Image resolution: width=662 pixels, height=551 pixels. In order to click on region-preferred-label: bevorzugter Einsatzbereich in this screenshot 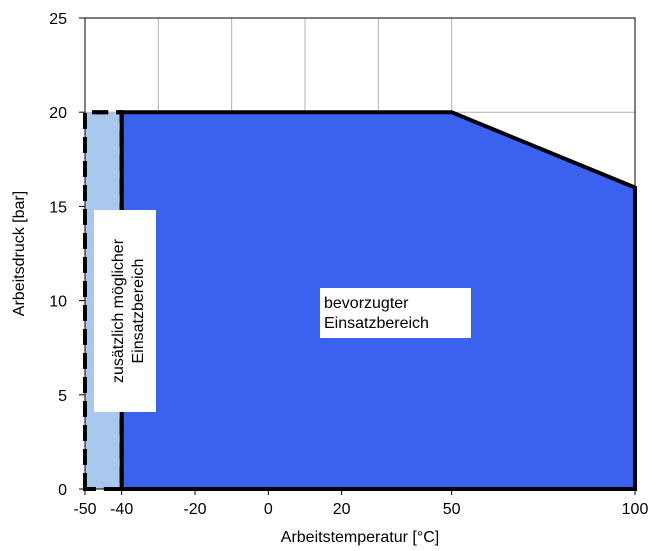, I will do `click(395, 313)`.